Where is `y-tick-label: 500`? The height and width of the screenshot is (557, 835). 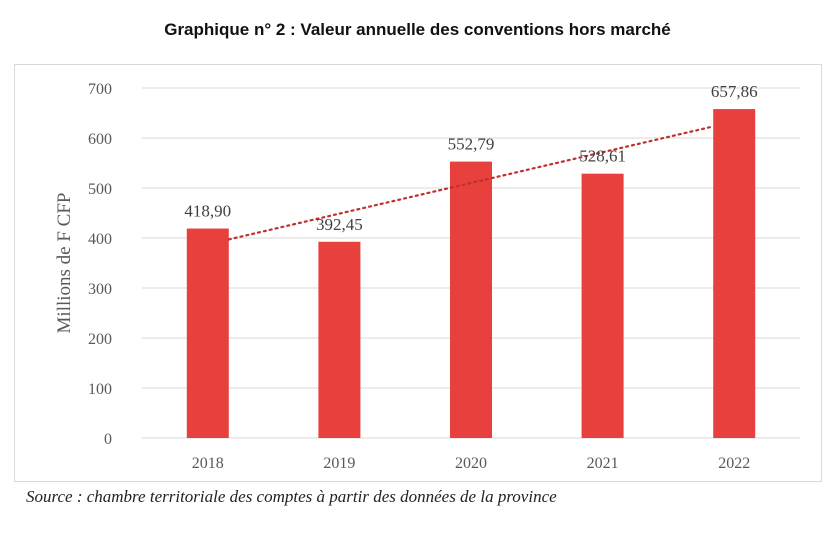 y-tick-label: 500 is located at coordinates (100, 189).